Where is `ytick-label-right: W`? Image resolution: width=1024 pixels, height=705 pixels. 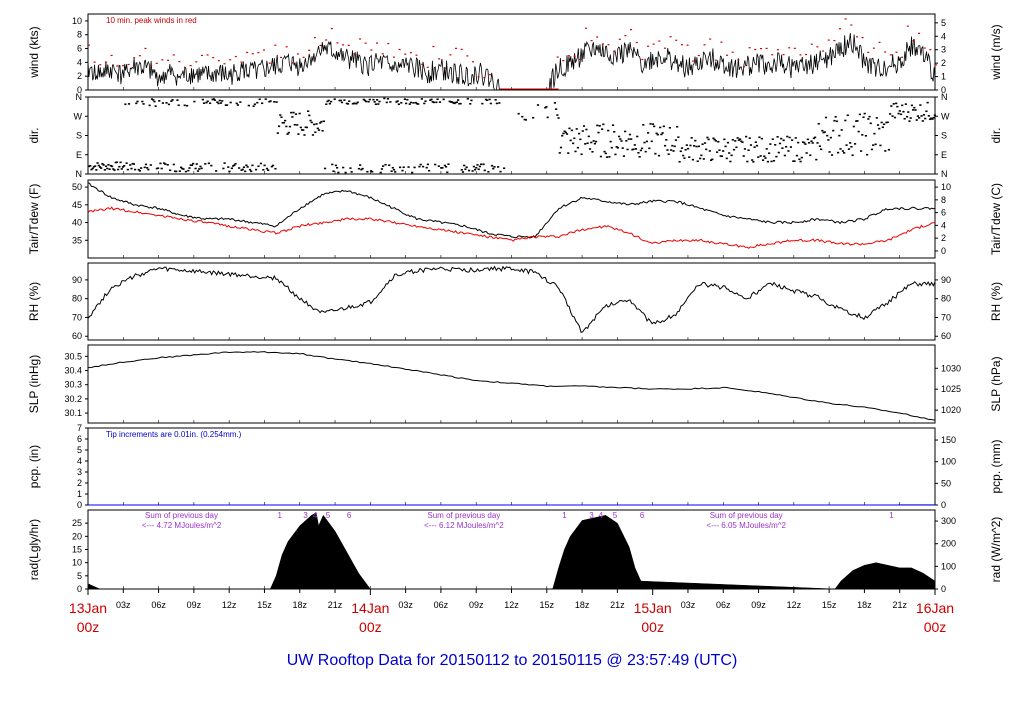 ytick-label-right: W is located at coordinates (945, 116).